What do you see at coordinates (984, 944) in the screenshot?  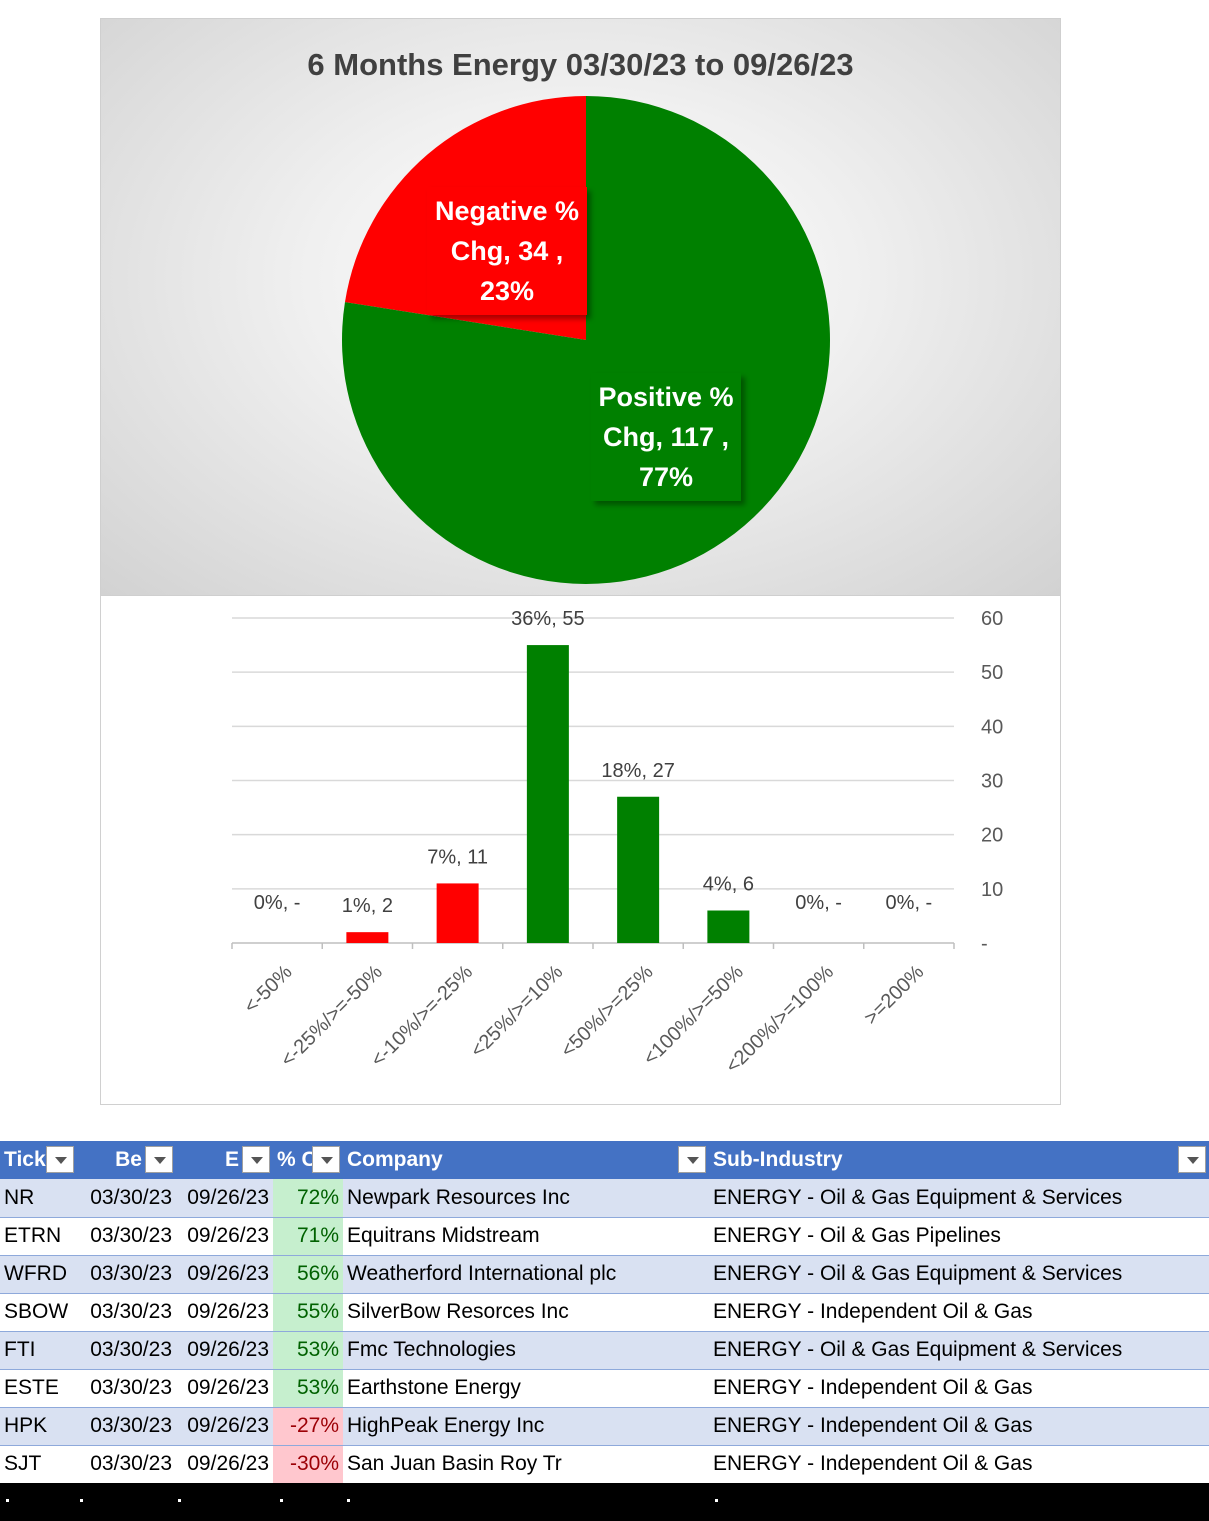 I see `y-tick-label: -` at bounding box center [984, 944].